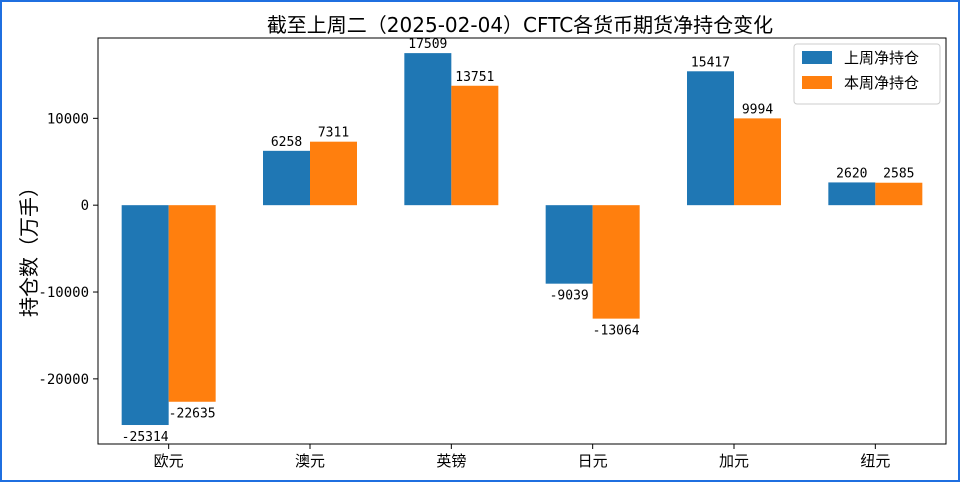 This screenshot has width=960, height=482. I want to click on data-label: 2585, so click(898, 174).